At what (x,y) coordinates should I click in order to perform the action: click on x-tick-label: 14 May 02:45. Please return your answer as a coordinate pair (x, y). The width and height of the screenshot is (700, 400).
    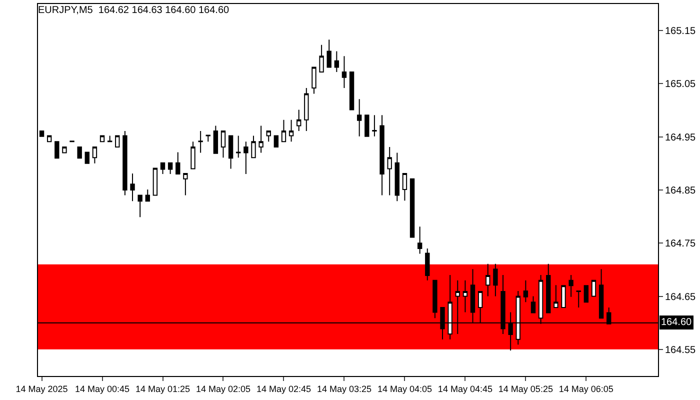
    Looking at the image, I should click on (284, 389).